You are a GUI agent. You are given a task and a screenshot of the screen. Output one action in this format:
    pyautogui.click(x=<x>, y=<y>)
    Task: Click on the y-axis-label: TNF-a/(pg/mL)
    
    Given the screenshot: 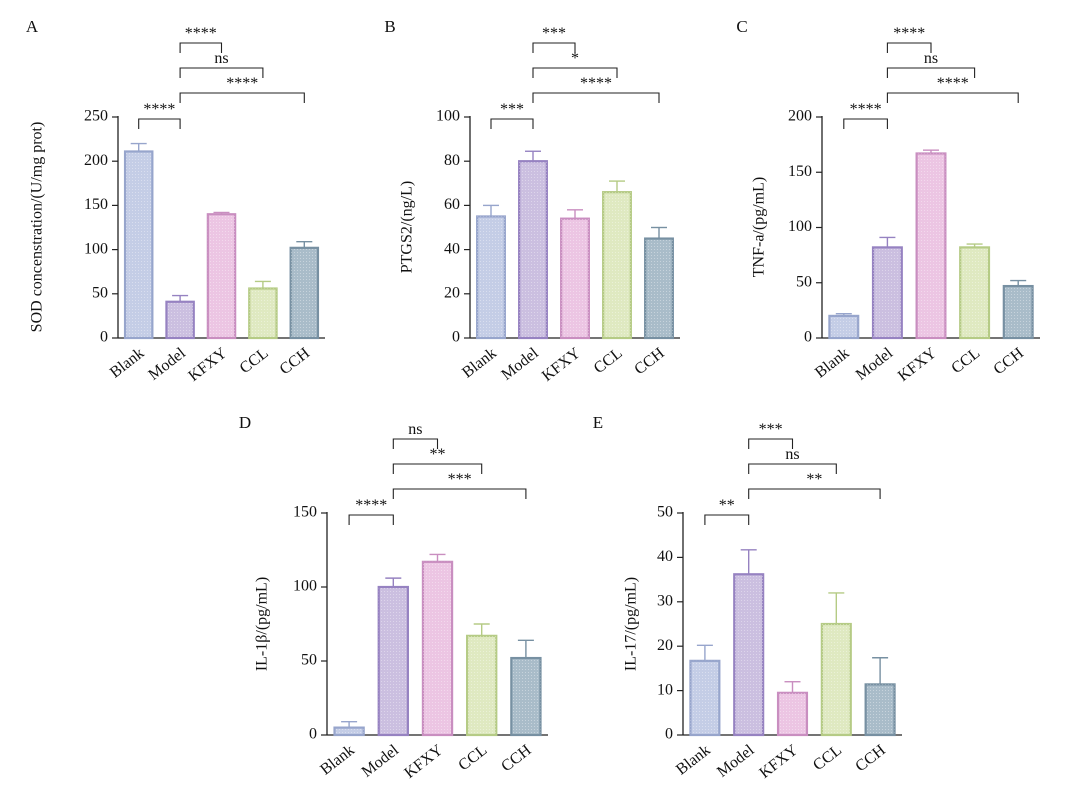 What is the action you would take?
    pyautogui.click(x=759, y=227)
    